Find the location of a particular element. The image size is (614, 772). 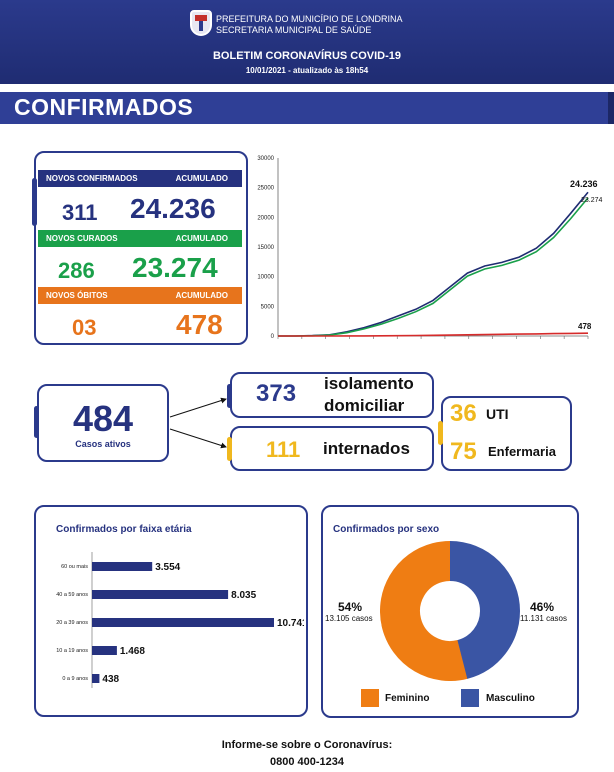

y-tick-label: 0 is located at coordinates (273, 337).